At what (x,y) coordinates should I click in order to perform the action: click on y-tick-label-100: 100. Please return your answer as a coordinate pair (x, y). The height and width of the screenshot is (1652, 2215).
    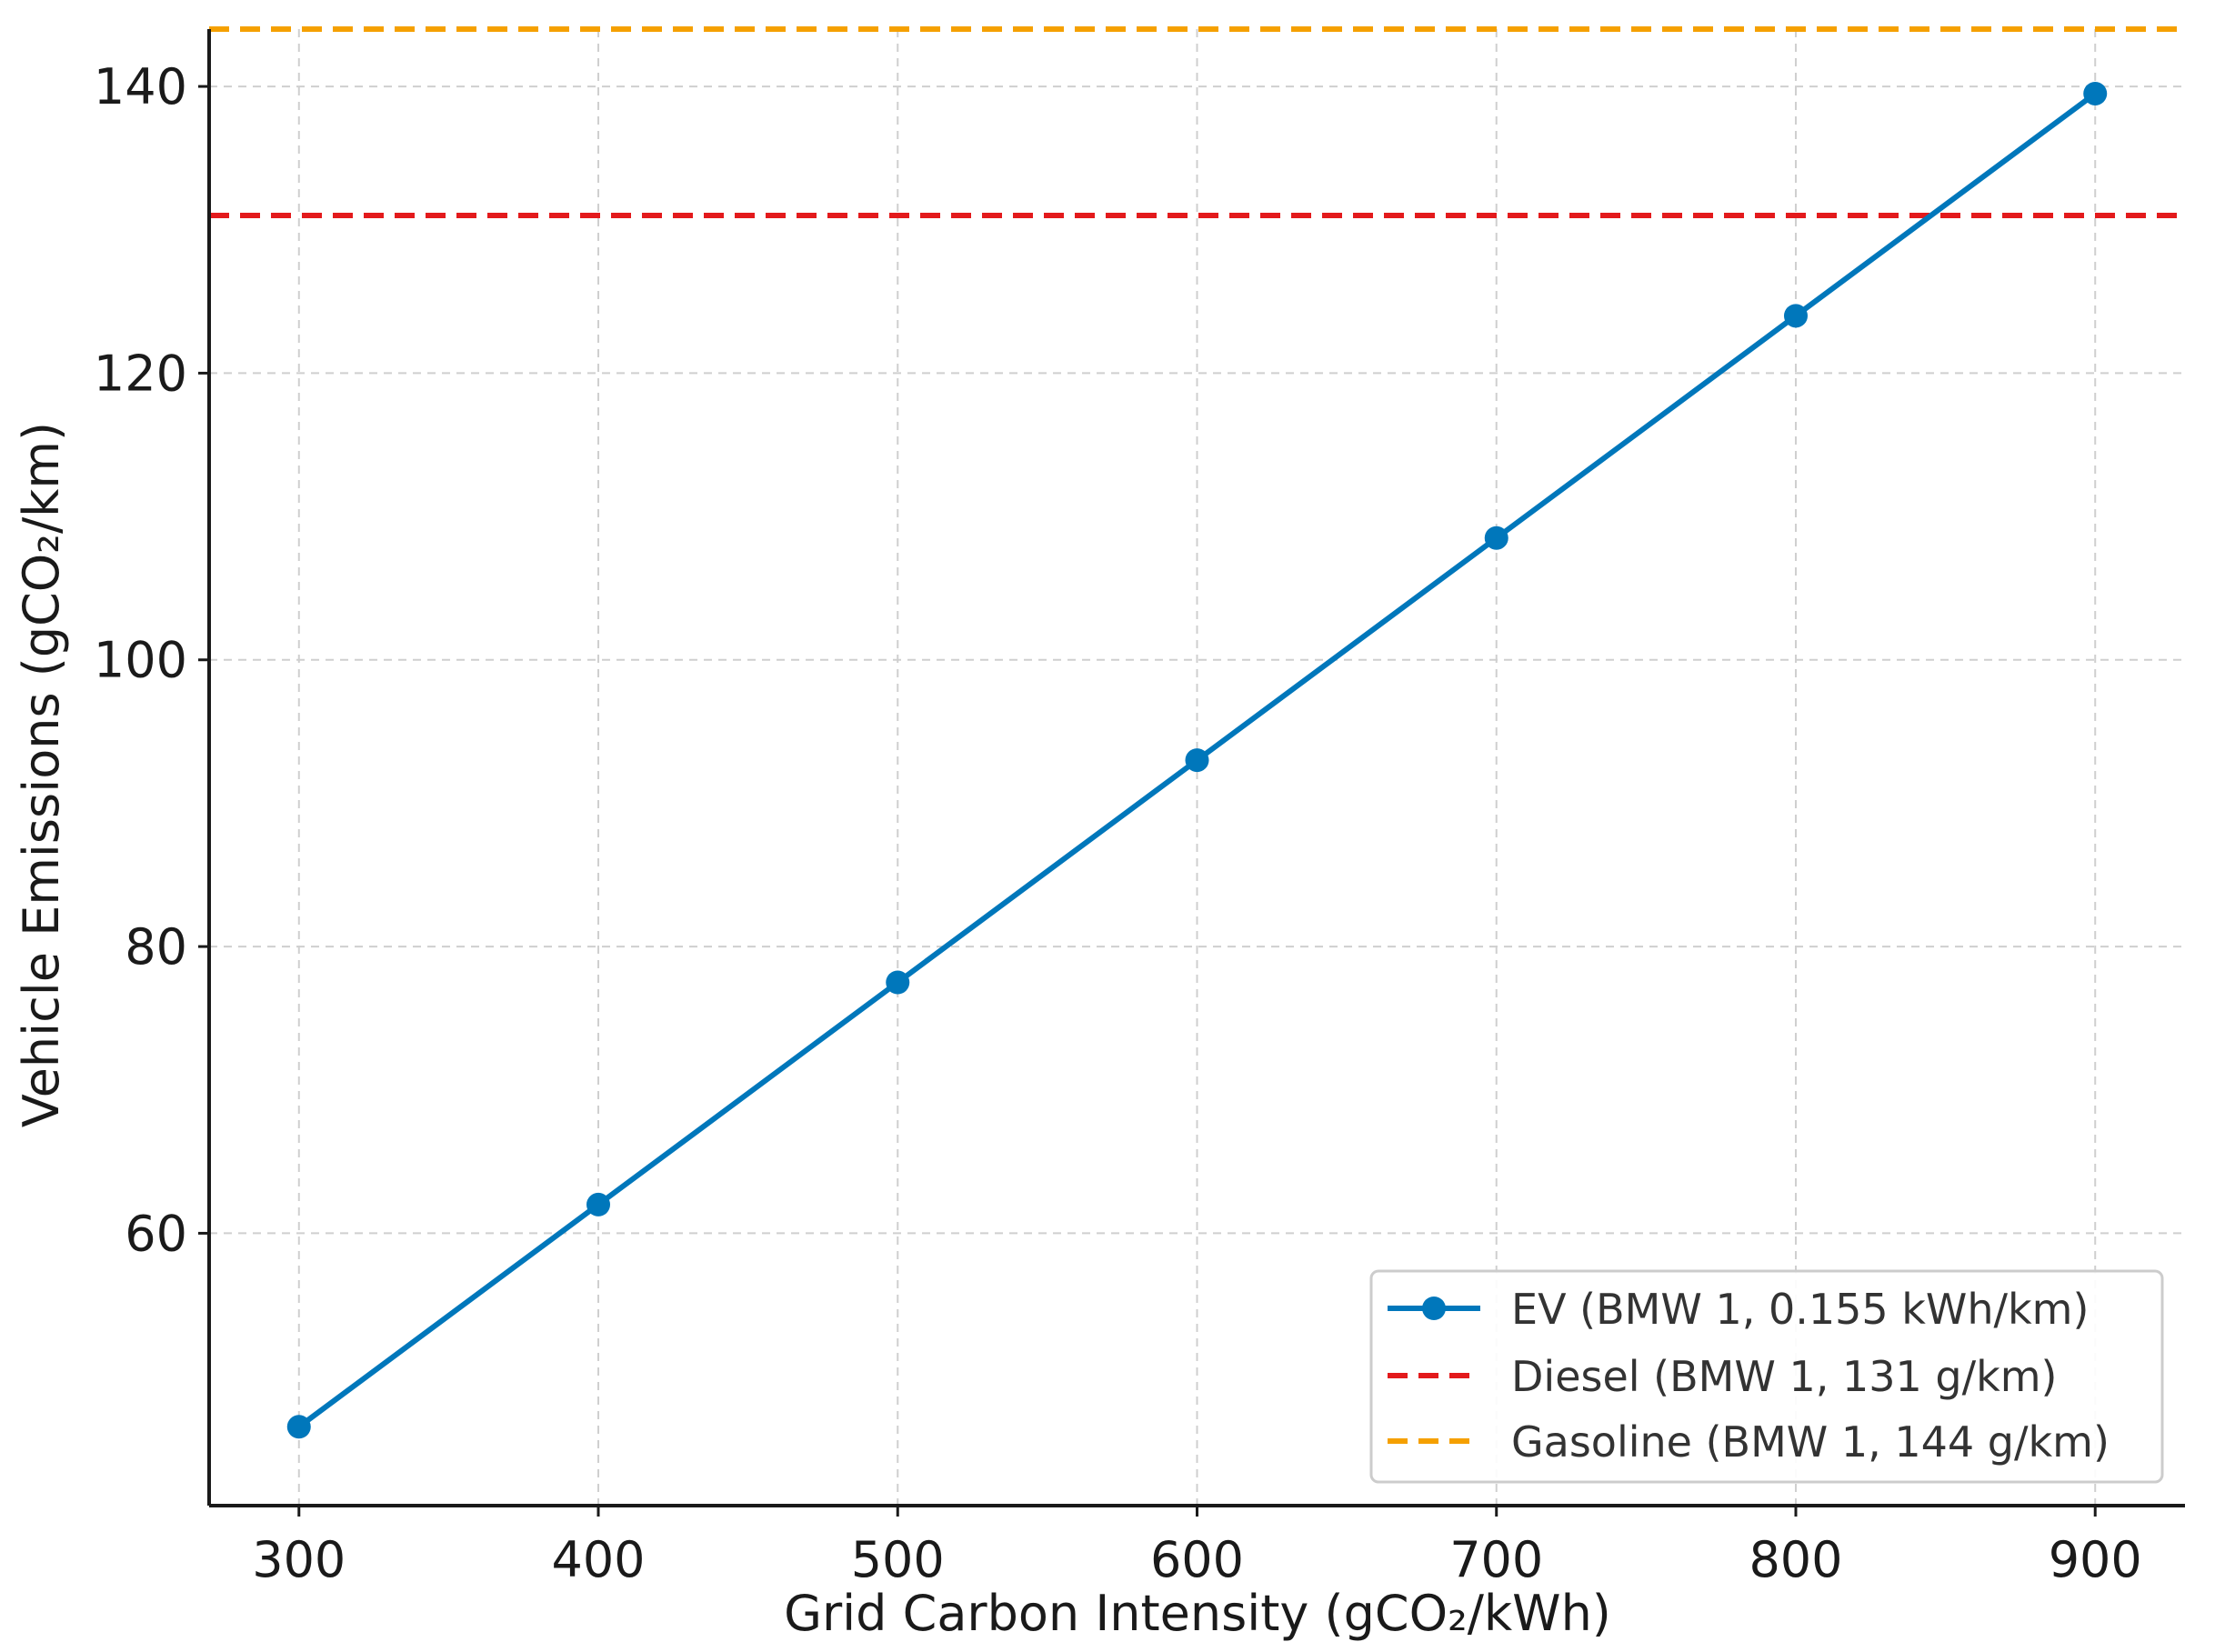
    Looking at the image, I should click on (140, 661).